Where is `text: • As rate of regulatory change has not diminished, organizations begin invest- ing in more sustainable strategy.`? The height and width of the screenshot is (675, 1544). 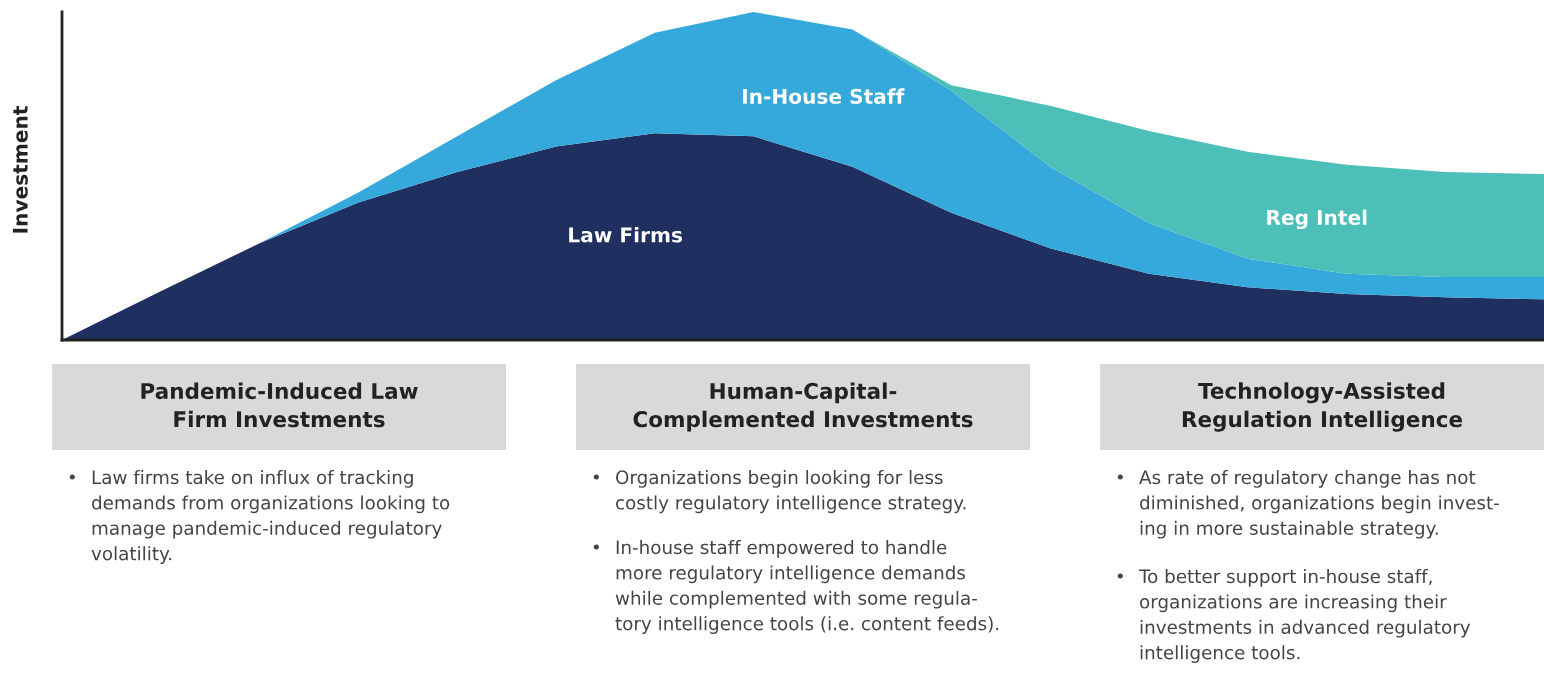
text: • As rate of regulatory change has not diminished, organizations begin invest- ing in more sustainable strategy. is located at coordinates (1308, 504).